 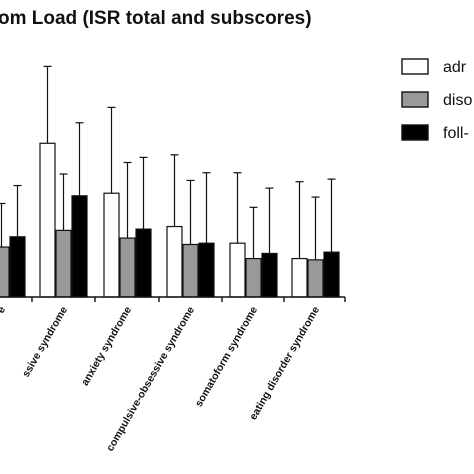 I want to click on chart-title: om Load (ISR total and subscores), so click(x=156, y=18).